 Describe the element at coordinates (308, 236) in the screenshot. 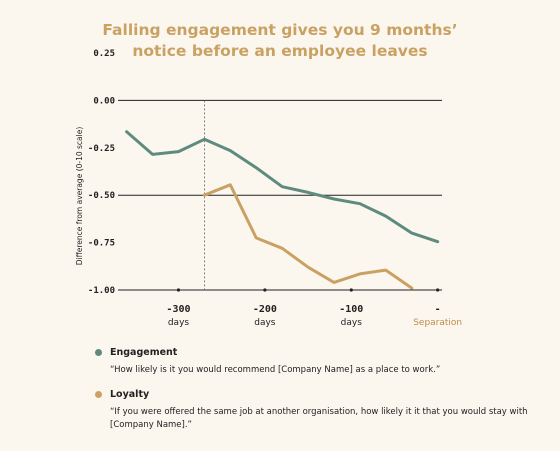

I see `series-line-loyalty` at that location.